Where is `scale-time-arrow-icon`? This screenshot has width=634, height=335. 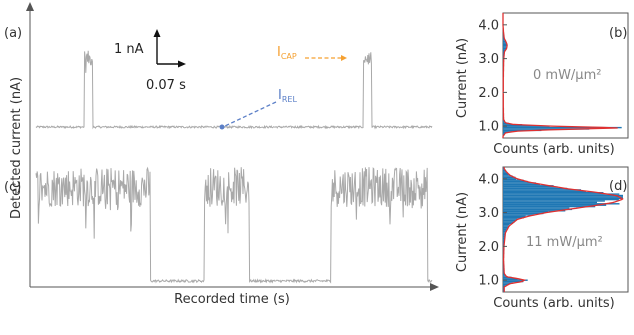
scale-time-arrow-icon is located at coordinates (182, 64).